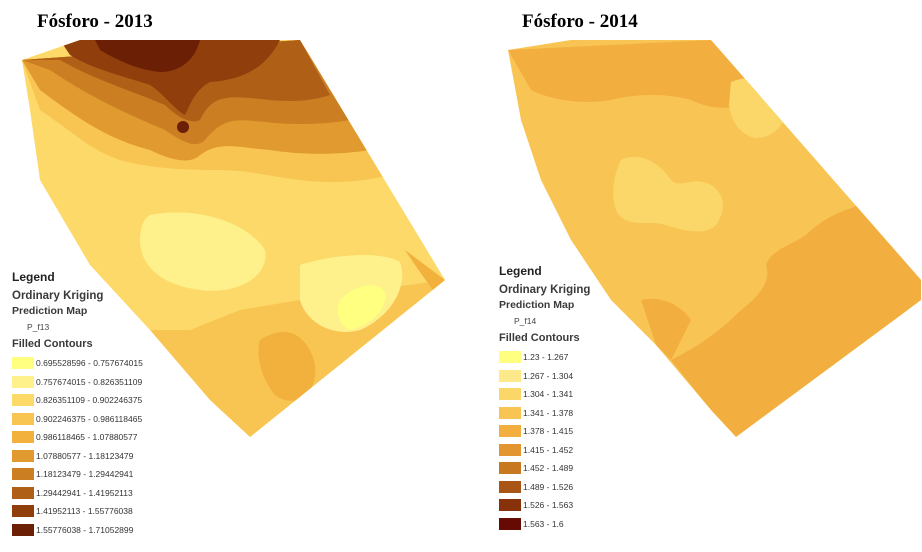 The height and width of the screenshot is (552, 922). I want to click on class-range: 1.526 - 1.563, so click(548, 505).